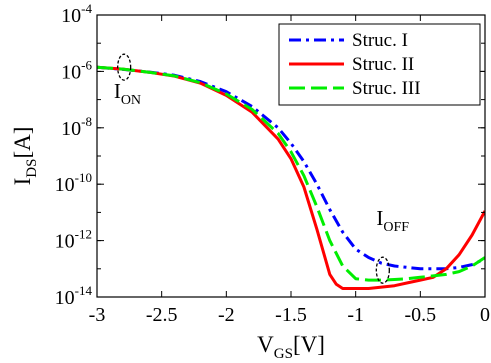 This screenshot has height=363, width=491. What do you see at coordinates (383, 64) in the screenshot?
I see `legend-label-2: Struc. II` at bounding box center [383, 64].